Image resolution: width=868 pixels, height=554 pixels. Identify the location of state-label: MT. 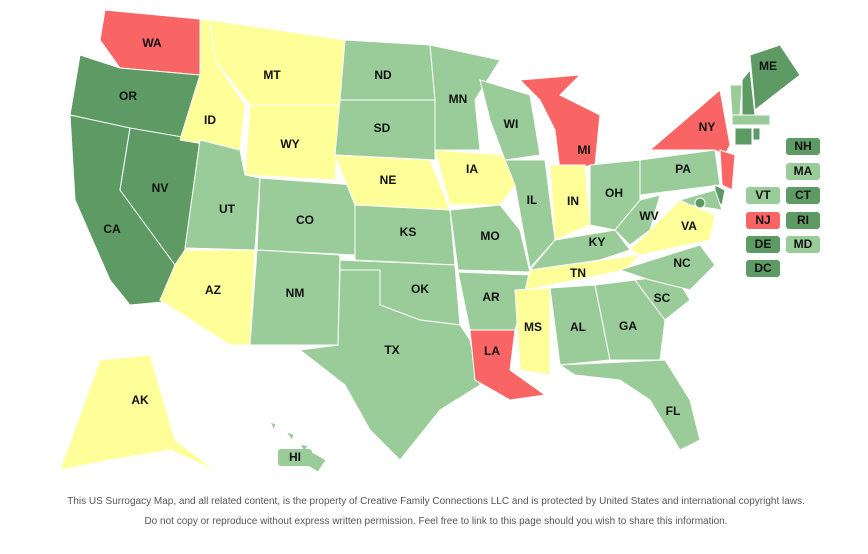
(272, 75).